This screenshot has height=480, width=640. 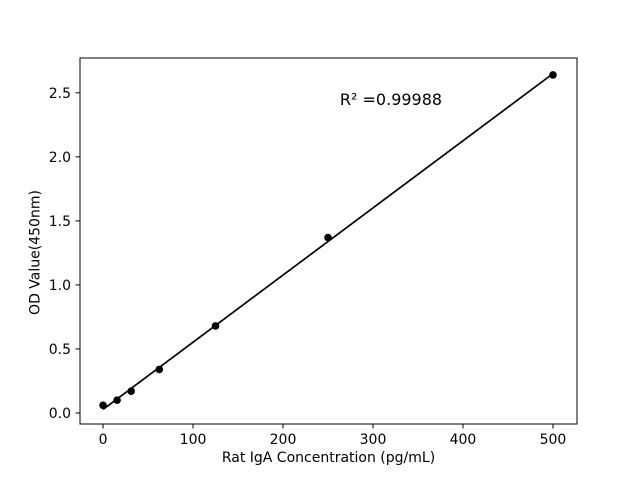 What do you see at coordinates (328, 458) in the screenshot?
I see `x-axis-label: Rat IgA Concentration (pg/mL)` at bounding box center [328, 458].